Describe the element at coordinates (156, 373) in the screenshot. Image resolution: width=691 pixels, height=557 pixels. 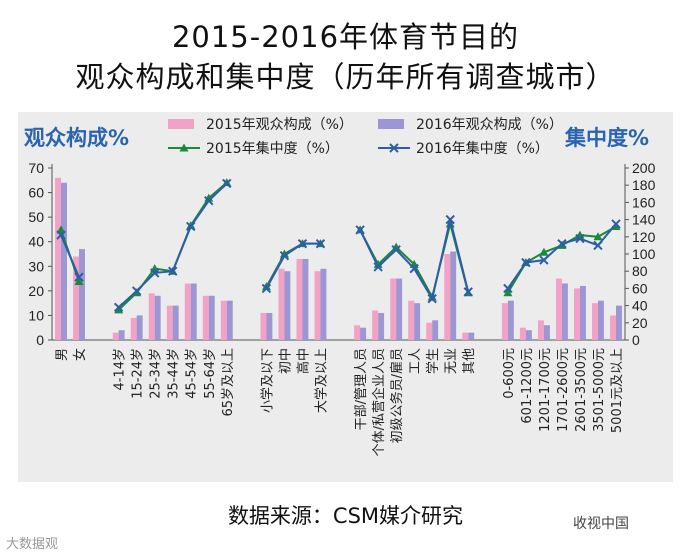
I see `category-label: 25-34岁` at that location.